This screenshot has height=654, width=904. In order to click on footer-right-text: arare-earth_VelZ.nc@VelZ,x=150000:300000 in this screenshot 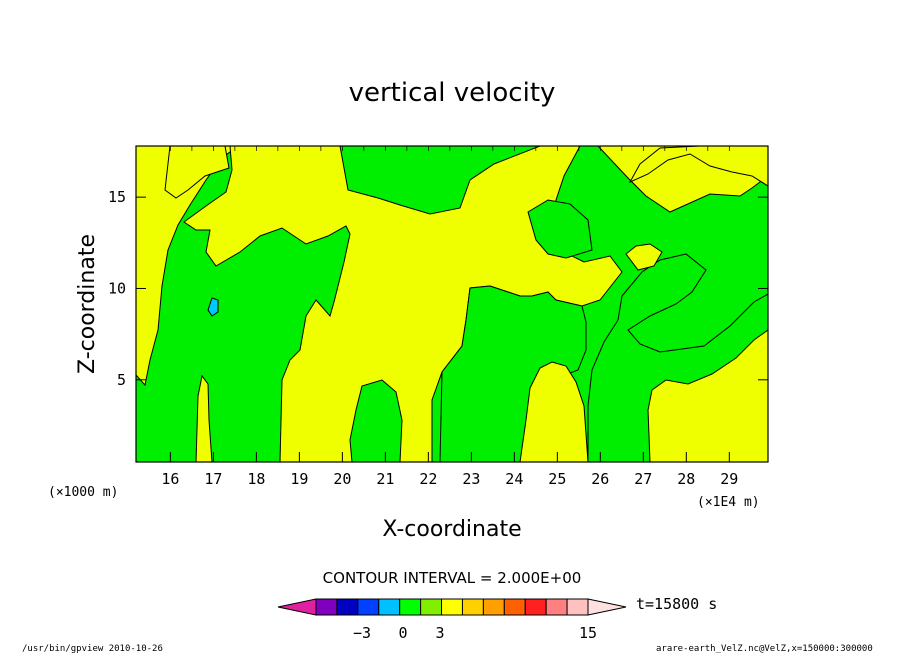, I will do `click(764, 649)`.